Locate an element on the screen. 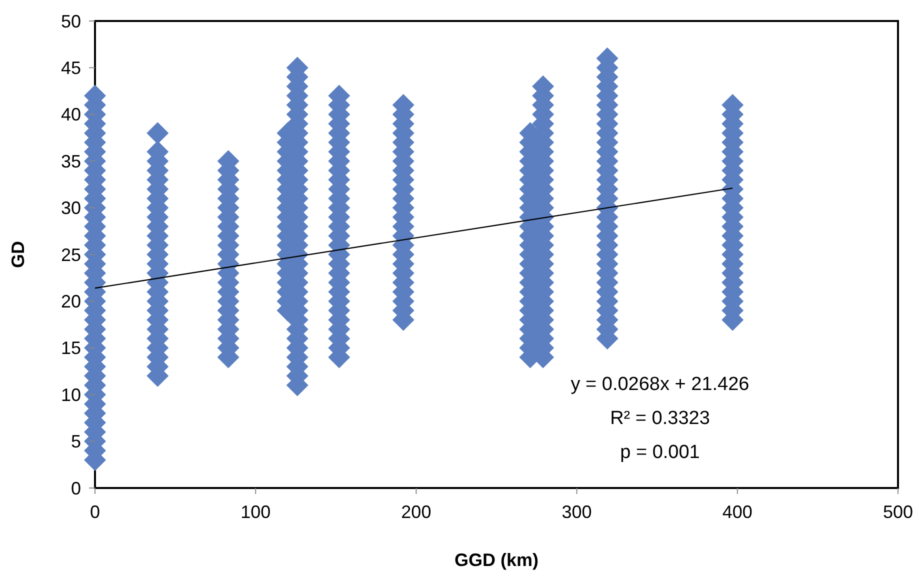  annotation: p = 0.001 is located at coordinates (660, 452).